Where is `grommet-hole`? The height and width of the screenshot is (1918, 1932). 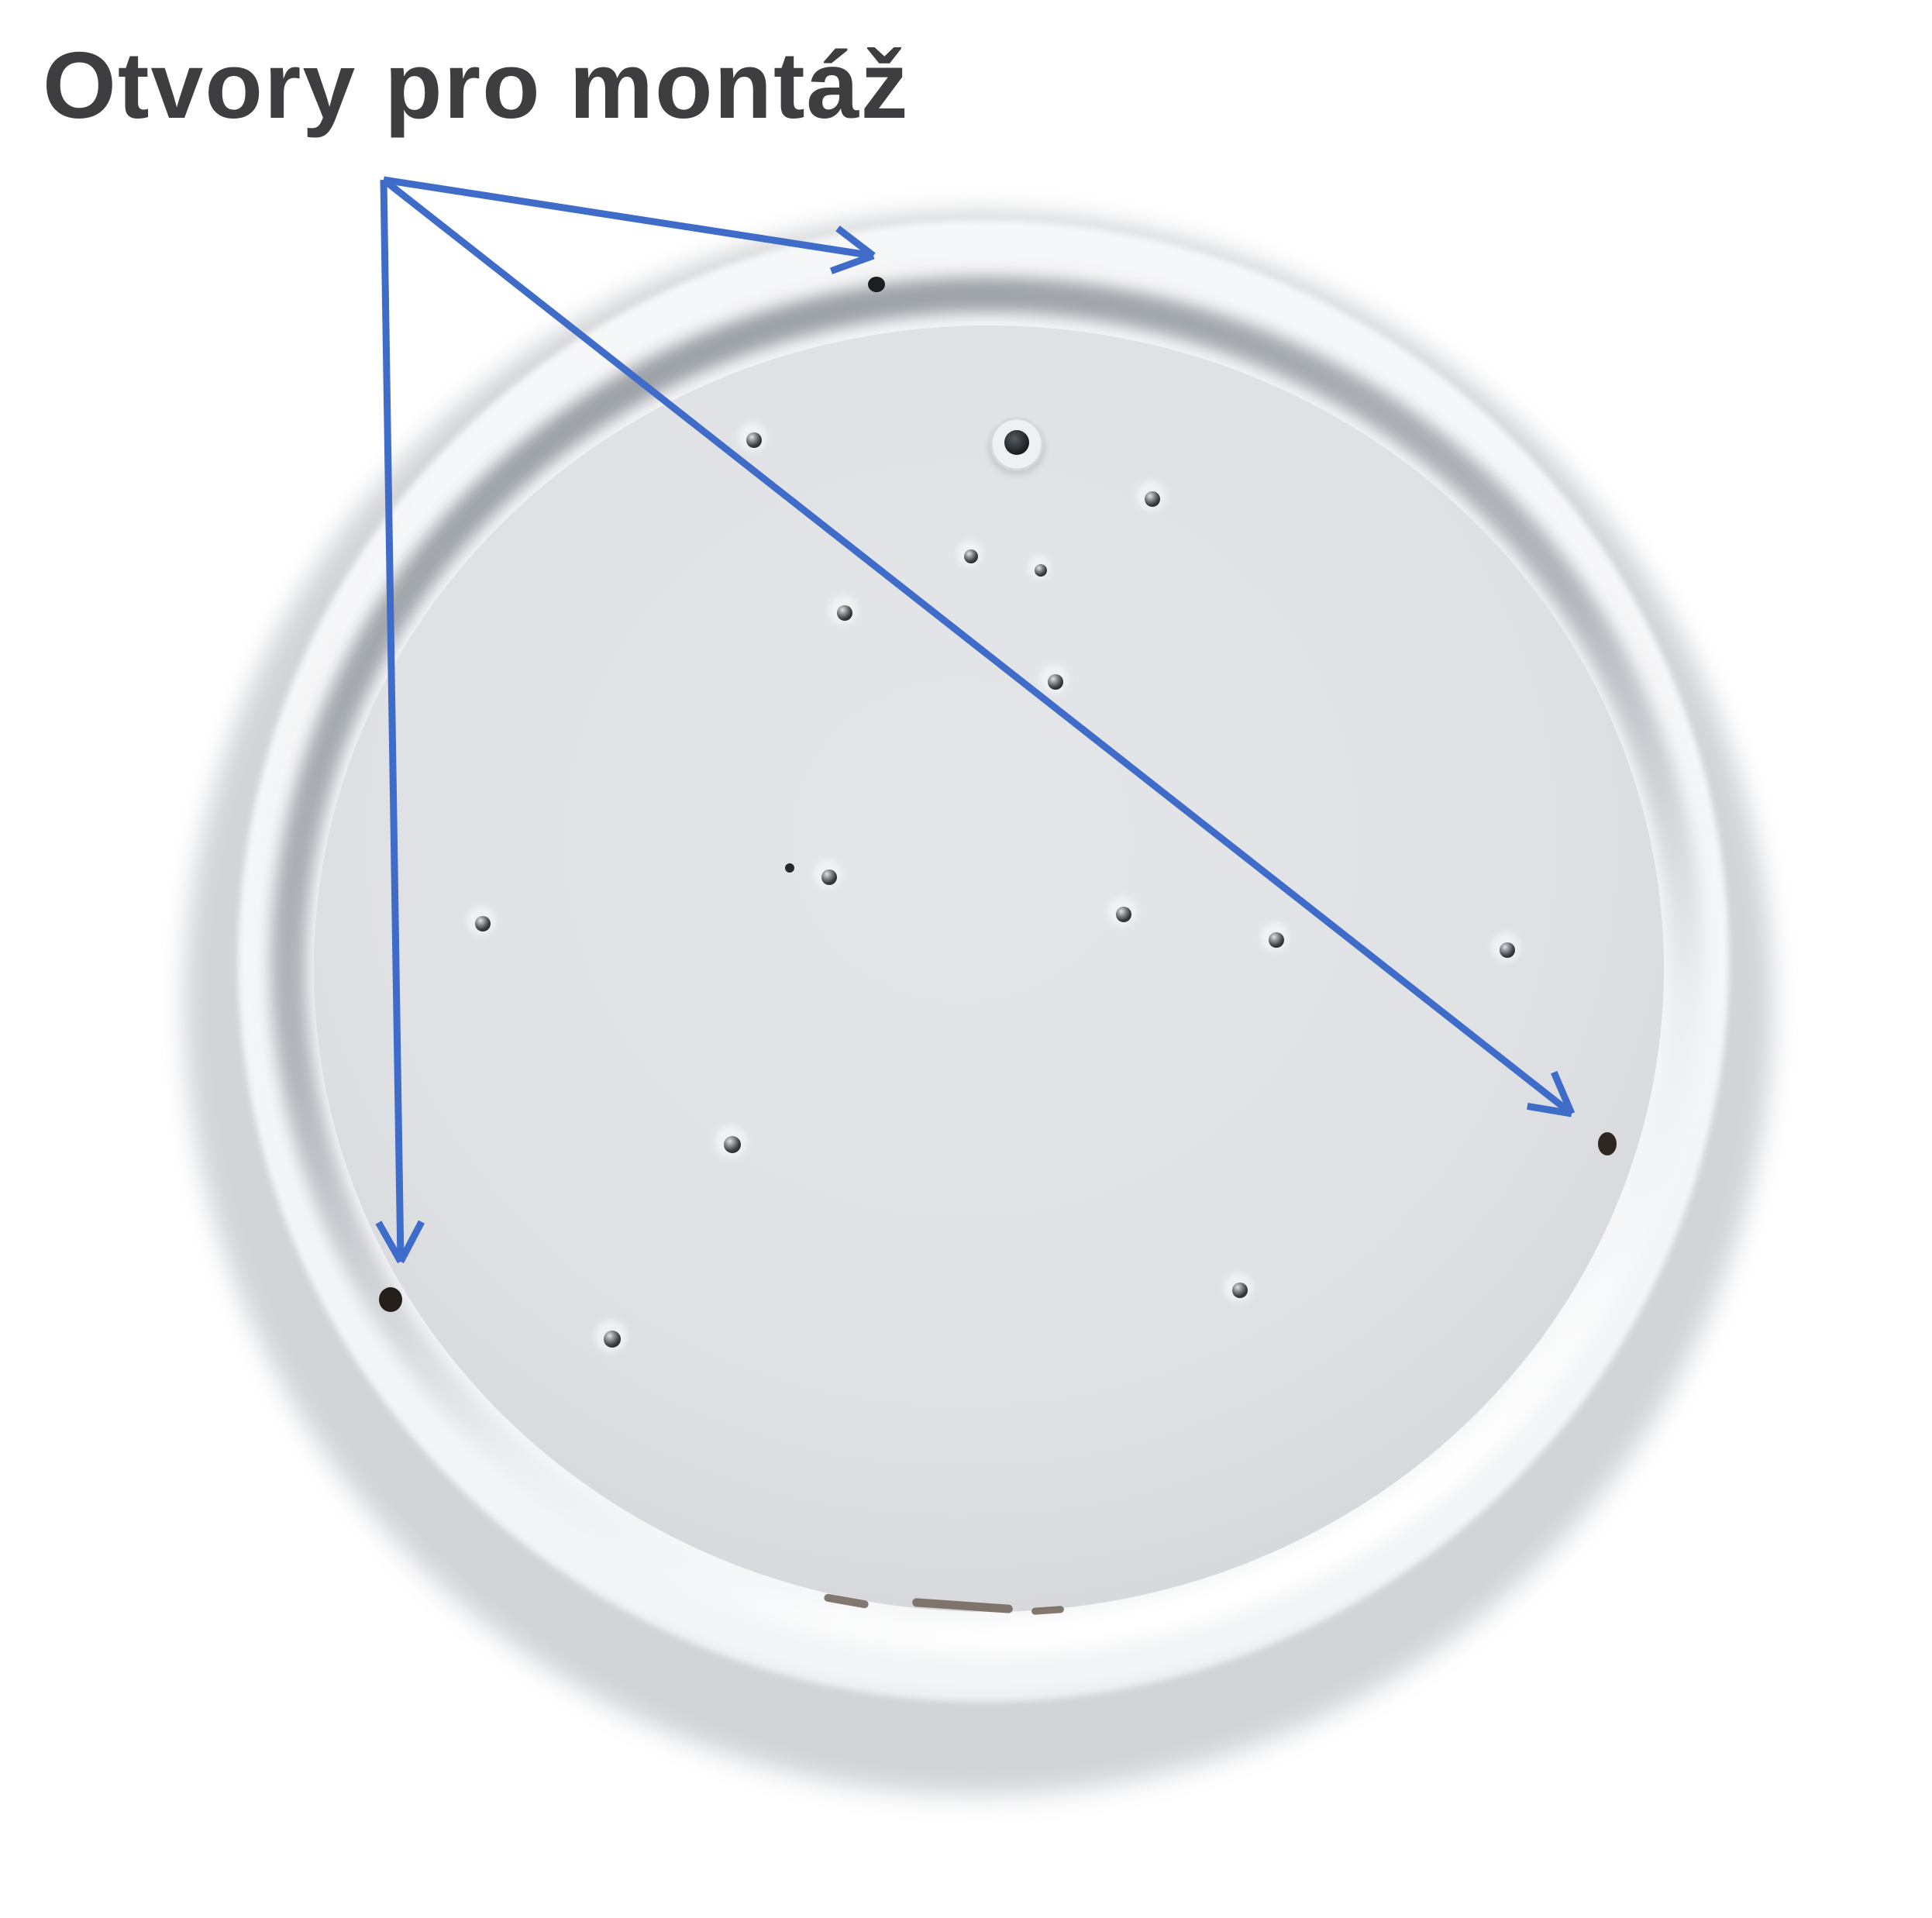 grommet-hole is located at coordinates (1016, 442).